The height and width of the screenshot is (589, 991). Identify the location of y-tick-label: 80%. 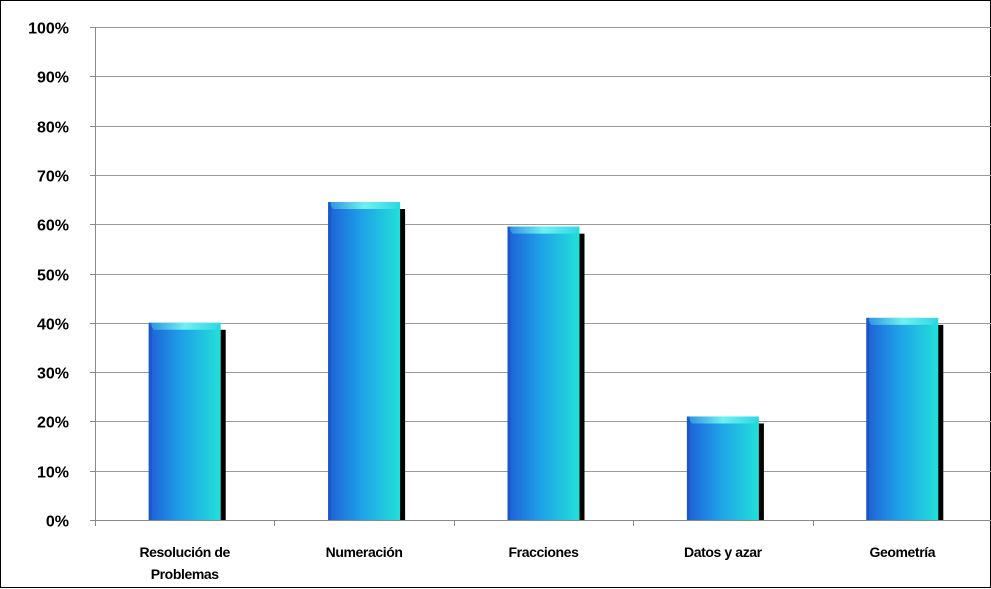
(53, 128).